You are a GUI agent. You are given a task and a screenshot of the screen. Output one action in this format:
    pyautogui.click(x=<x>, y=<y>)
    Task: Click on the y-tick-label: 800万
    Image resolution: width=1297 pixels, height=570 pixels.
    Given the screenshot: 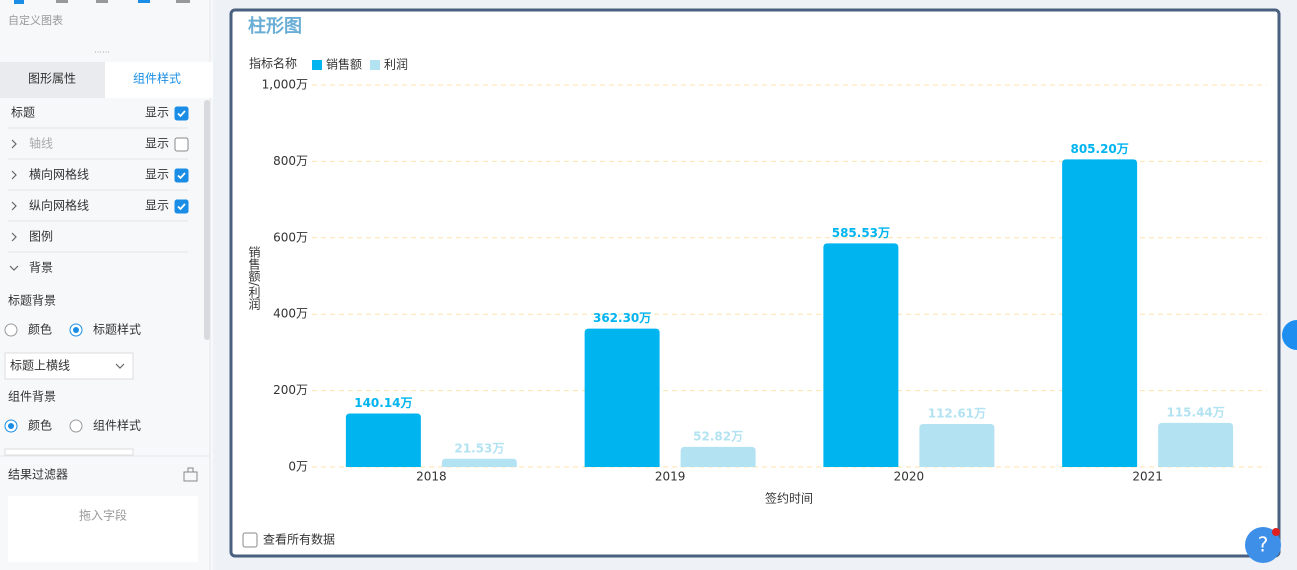 What is the action you would take?
    pyautogui.click(x=290, y=161)
    